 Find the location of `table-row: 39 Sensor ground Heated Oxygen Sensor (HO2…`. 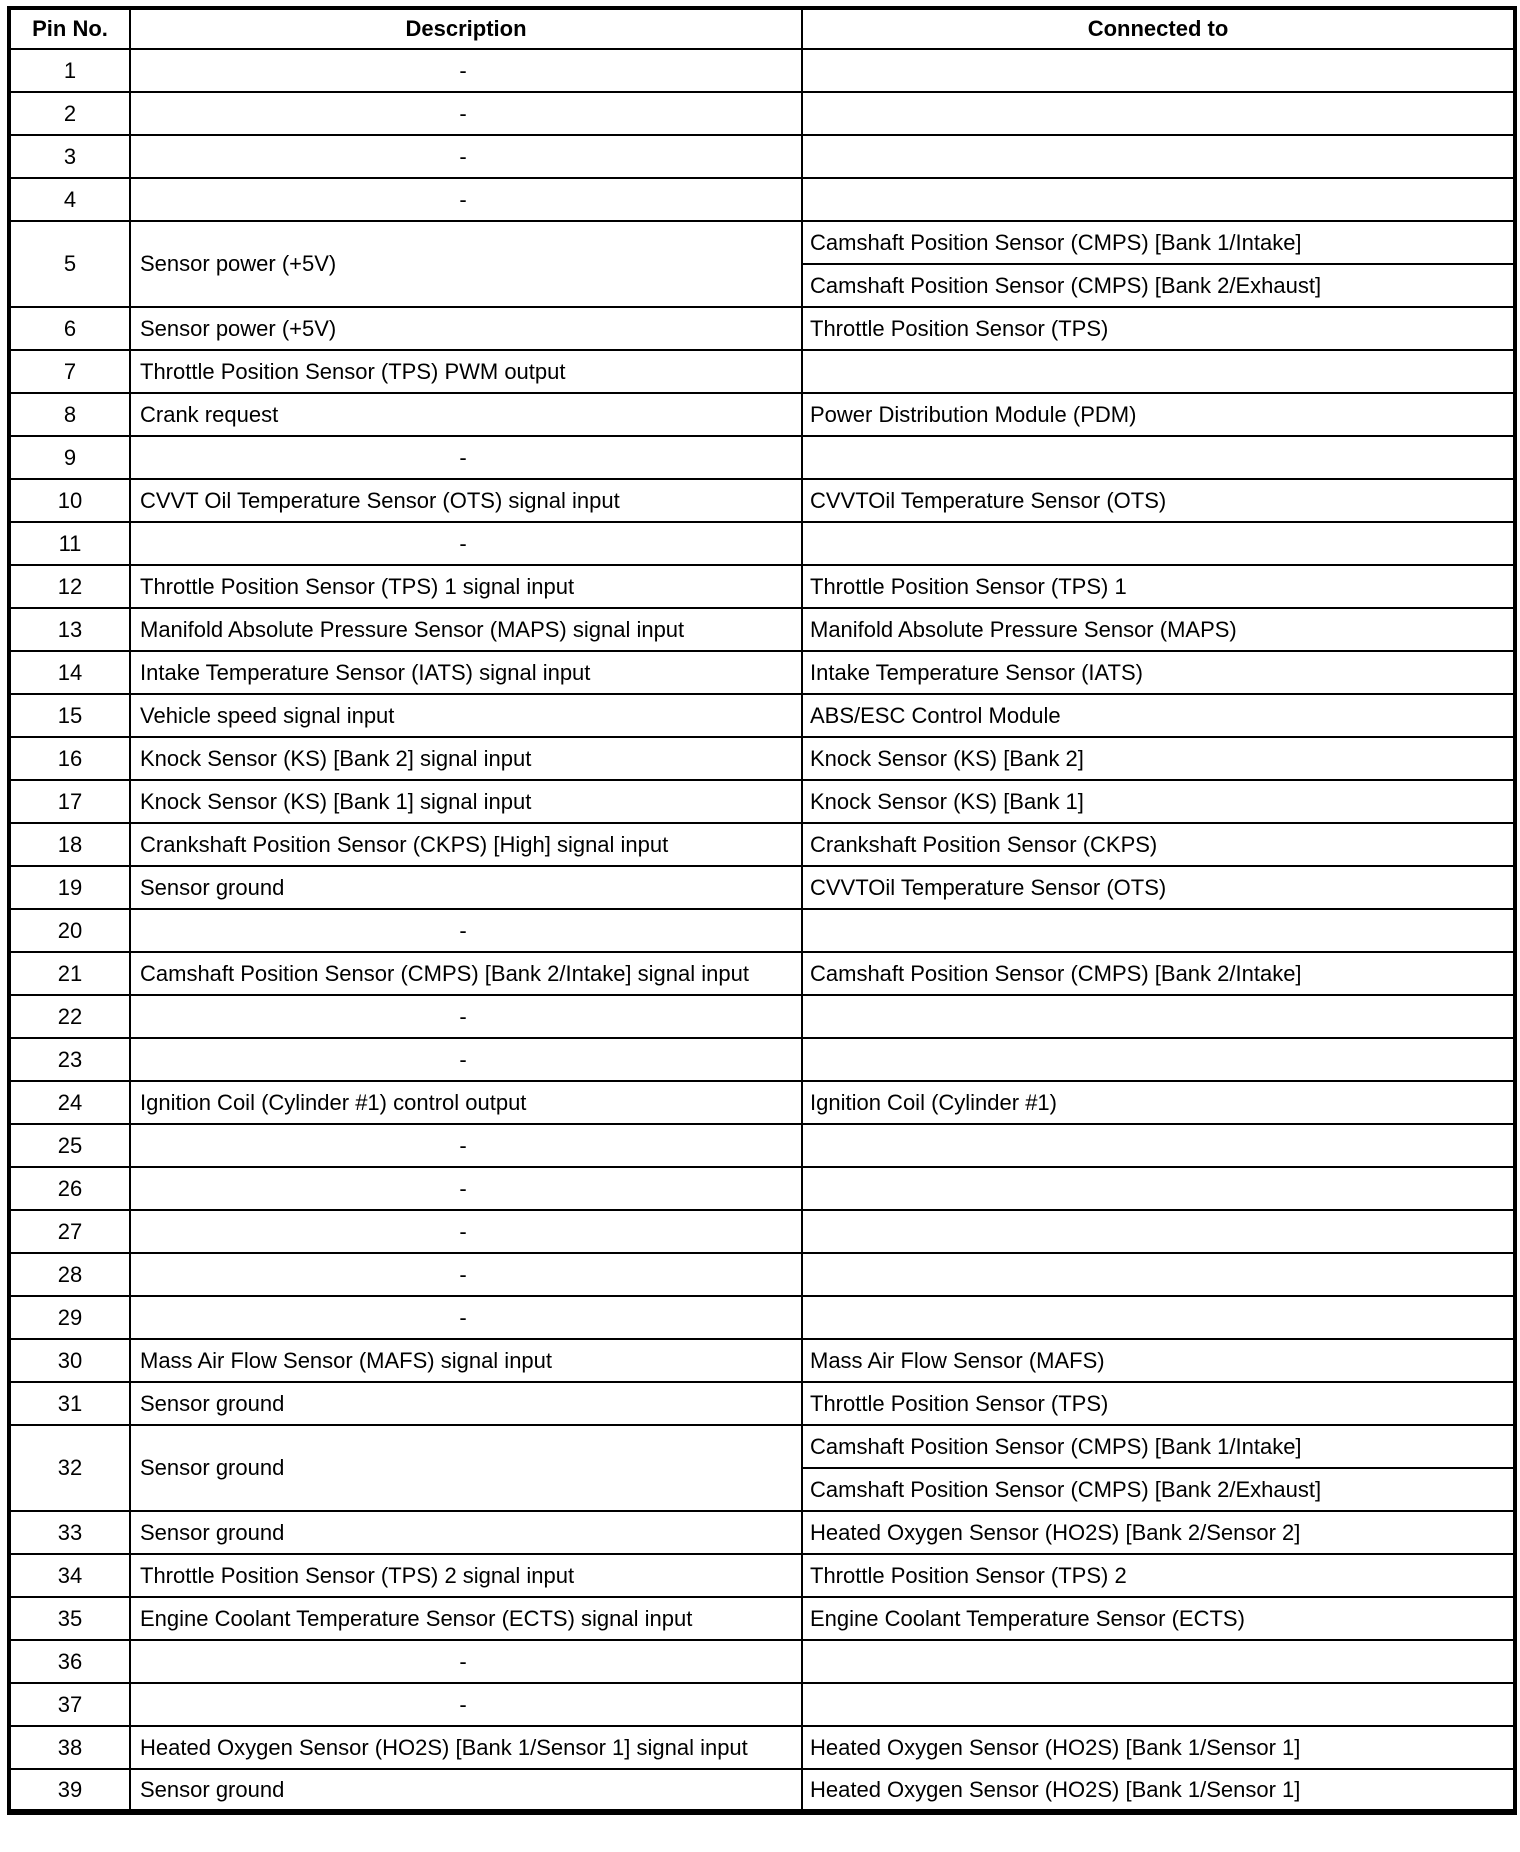

table-row: 39 Sensor ground Heated Oxygen Sensor (HO2… is located at coordinates (762, 1790).